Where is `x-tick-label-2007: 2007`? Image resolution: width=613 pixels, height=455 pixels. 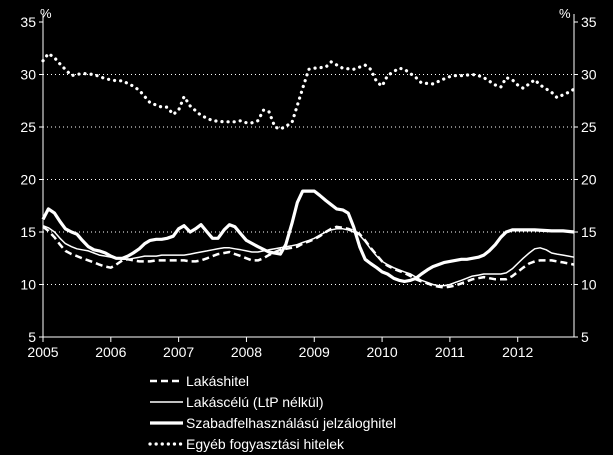 x-tick-label-2007: 2007 is located at coordinates (178, 352).